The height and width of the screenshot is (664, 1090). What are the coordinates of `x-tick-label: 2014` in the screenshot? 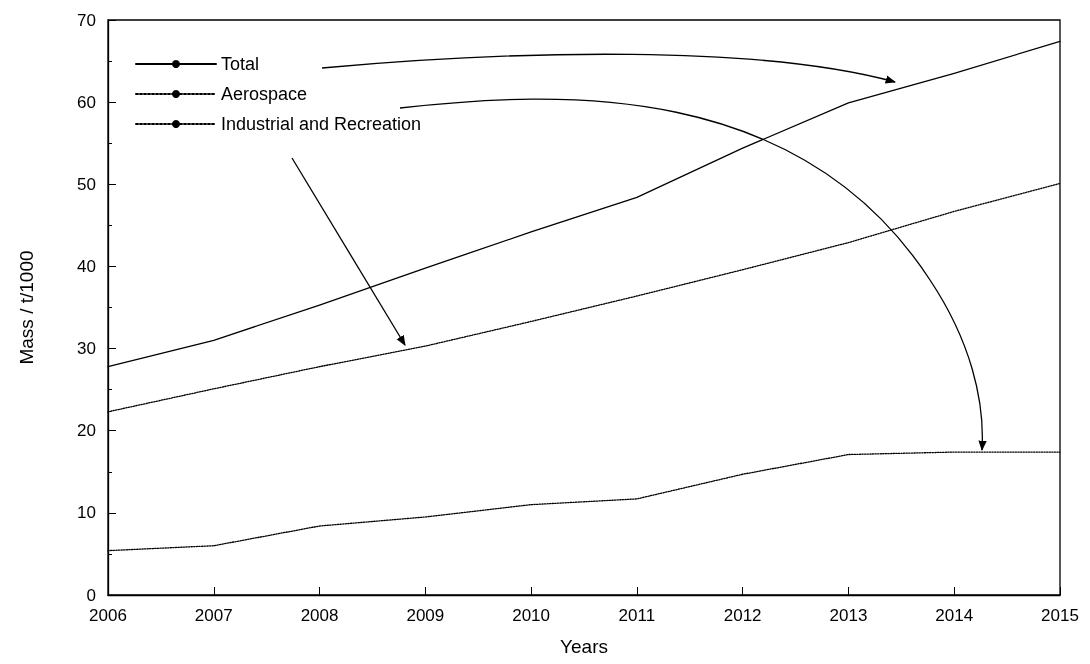 It's located at (954, 615).